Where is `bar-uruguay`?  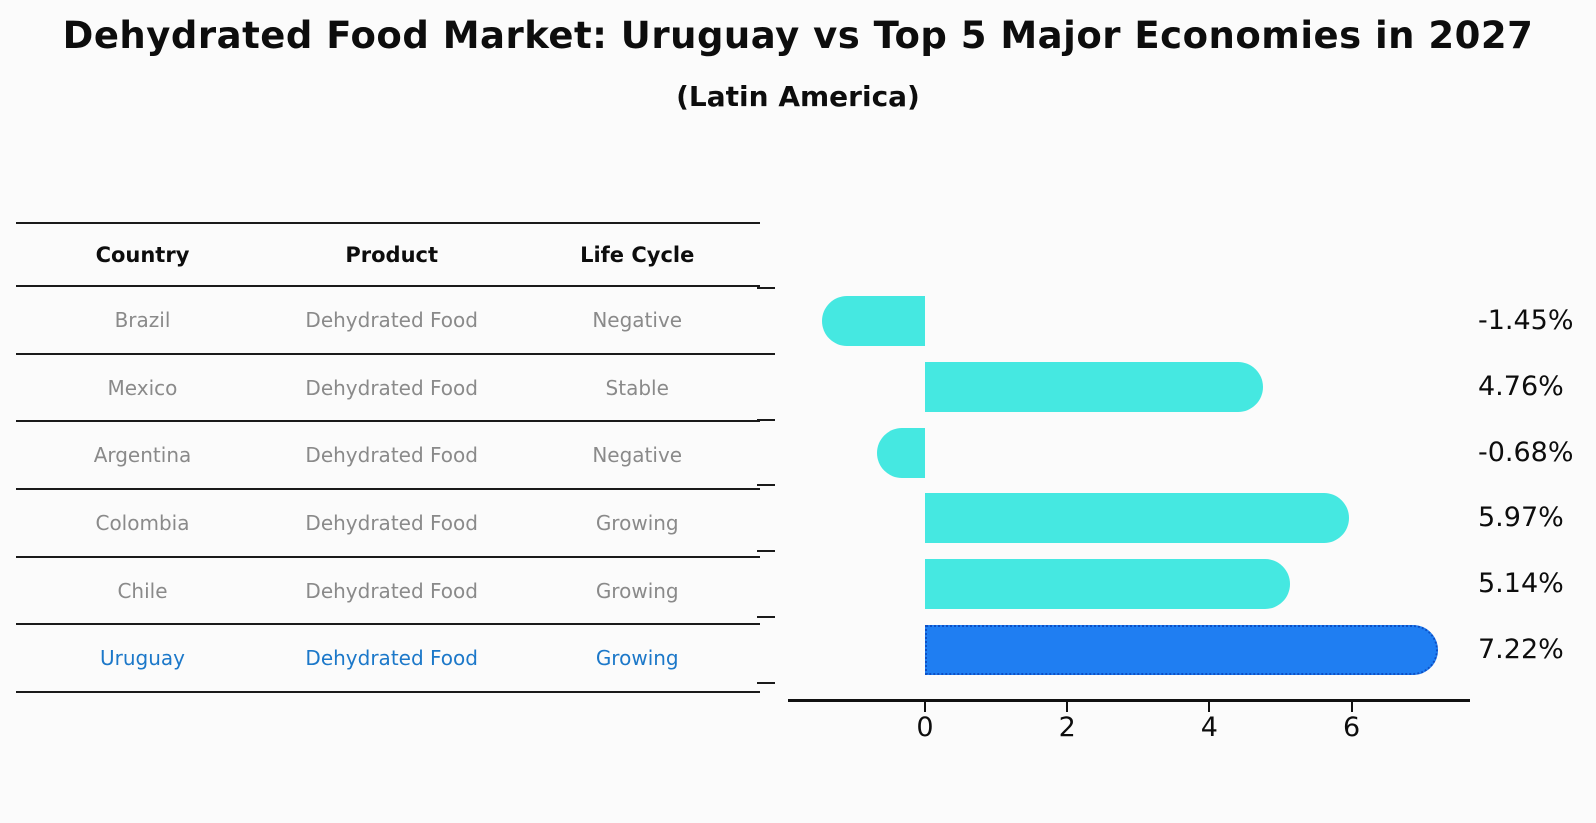 bar-uruguay is located at coordinates (1182, 650).